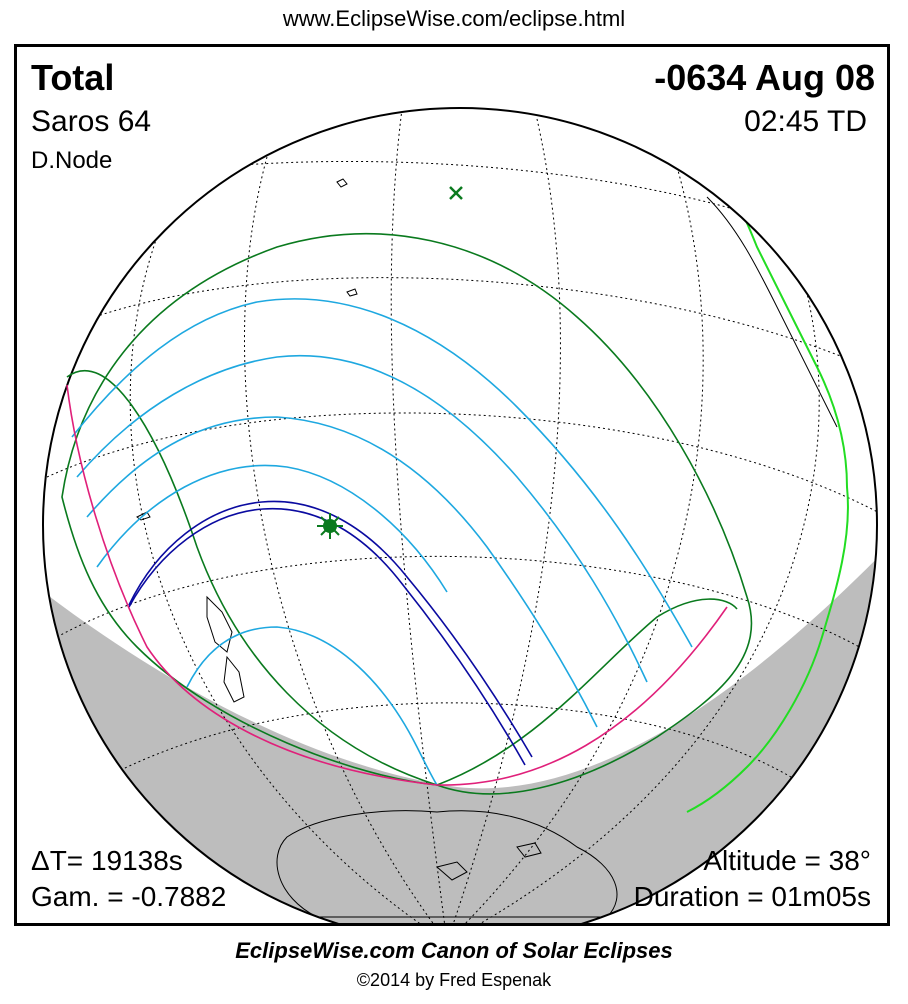 This screenshot has height=1004, width=908. I want to click on eclipse-type: Total, so click(73, 77).